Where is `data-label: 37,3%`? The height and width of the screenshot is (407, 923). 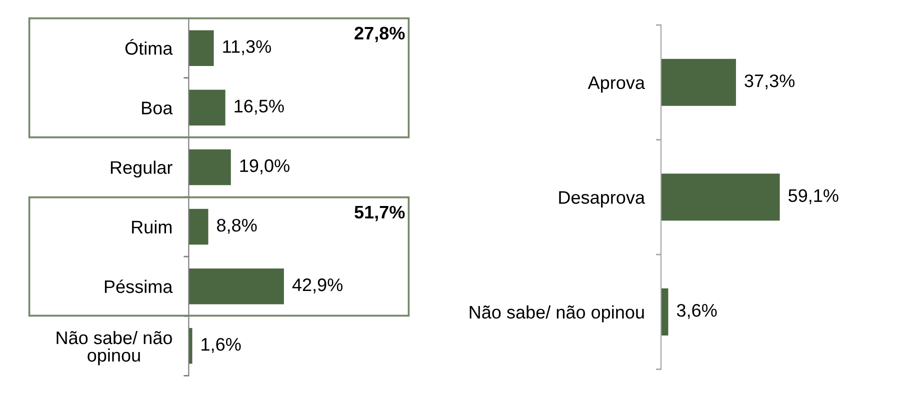
data-label: 37,3% is located at coordinates (769, 82).